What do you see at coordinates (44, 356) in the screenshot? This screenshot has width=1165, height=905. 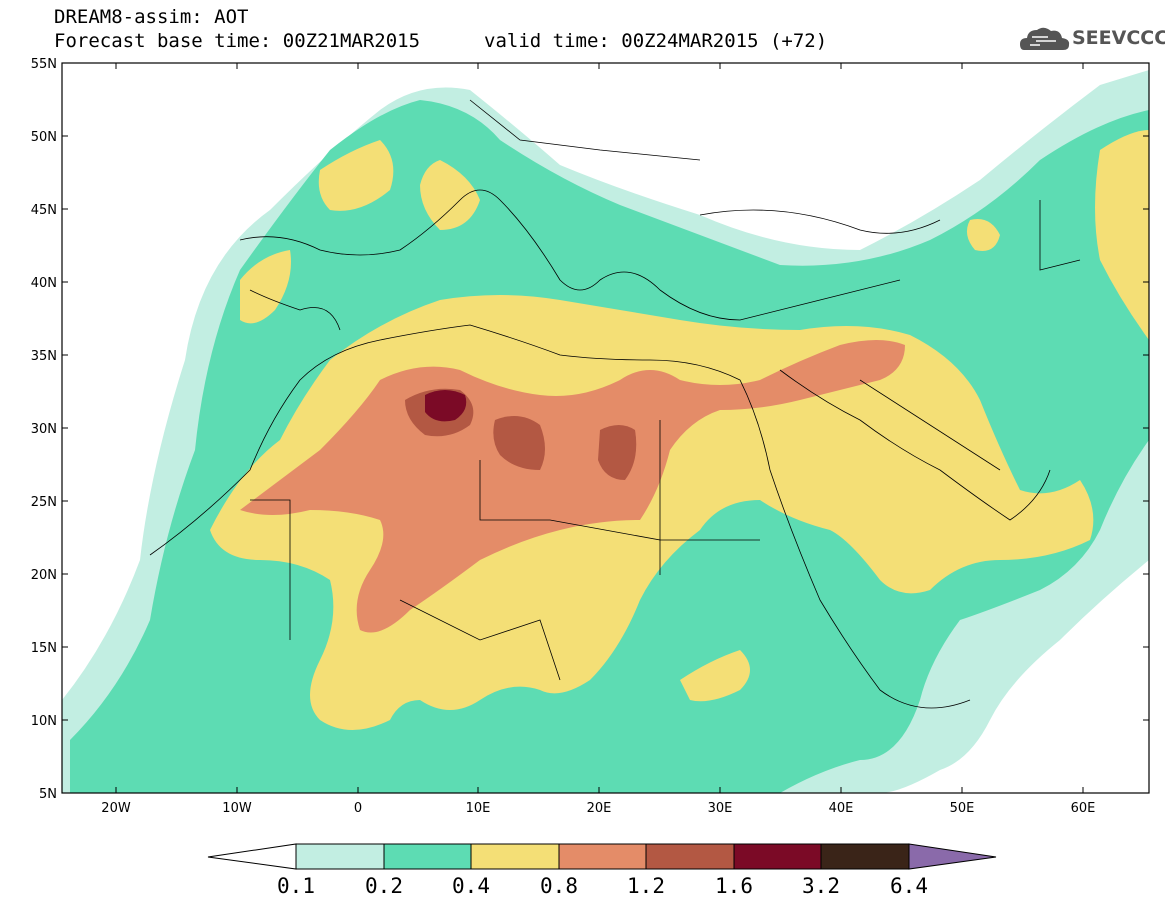 I see `lat-label: 35N` at bounding box center [44, 356].